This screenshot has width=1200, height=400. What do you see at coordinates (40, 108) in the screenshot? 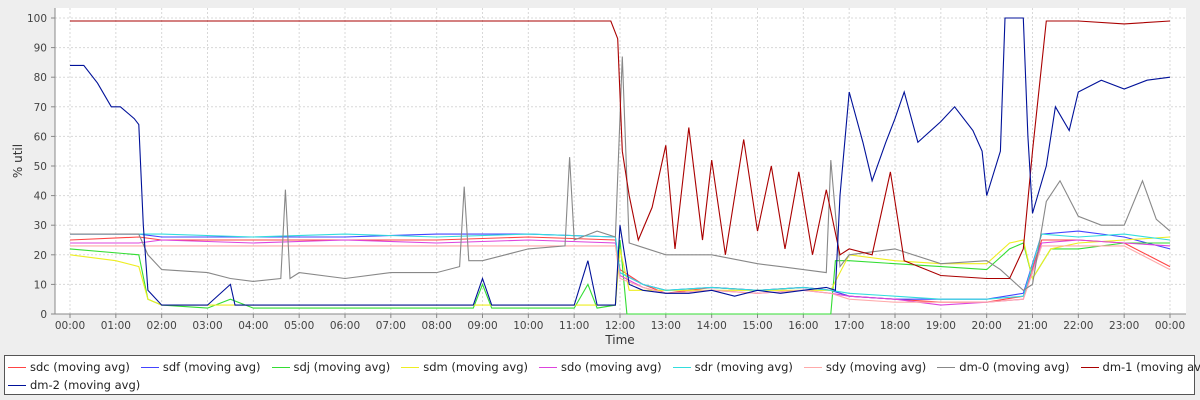
I see `y-tick-label: 70` at bounding box center [40, 108].